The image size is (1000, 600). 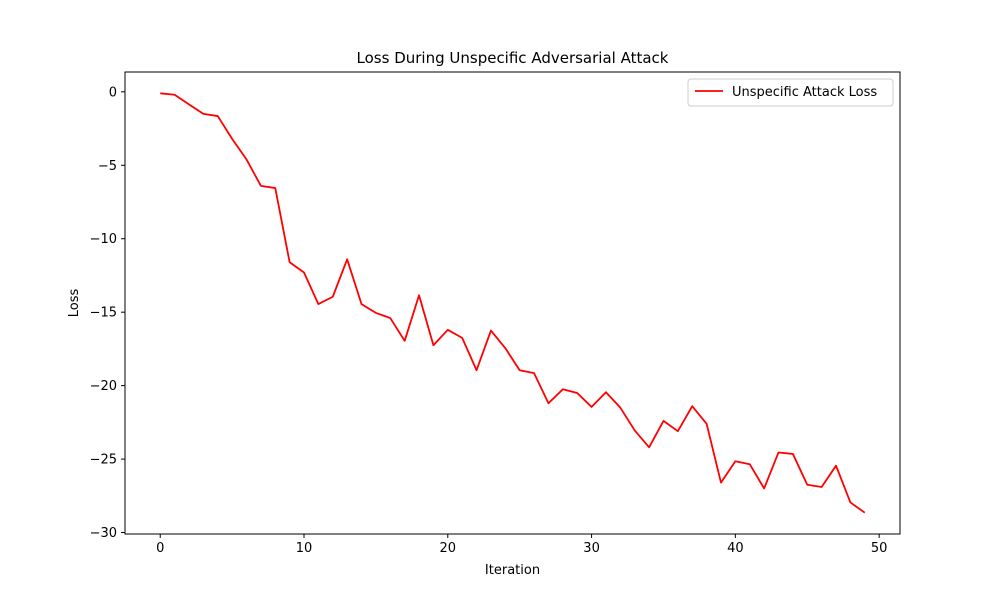 I want to click on x-axis-label: Iteration, so click(x=512, y=570).